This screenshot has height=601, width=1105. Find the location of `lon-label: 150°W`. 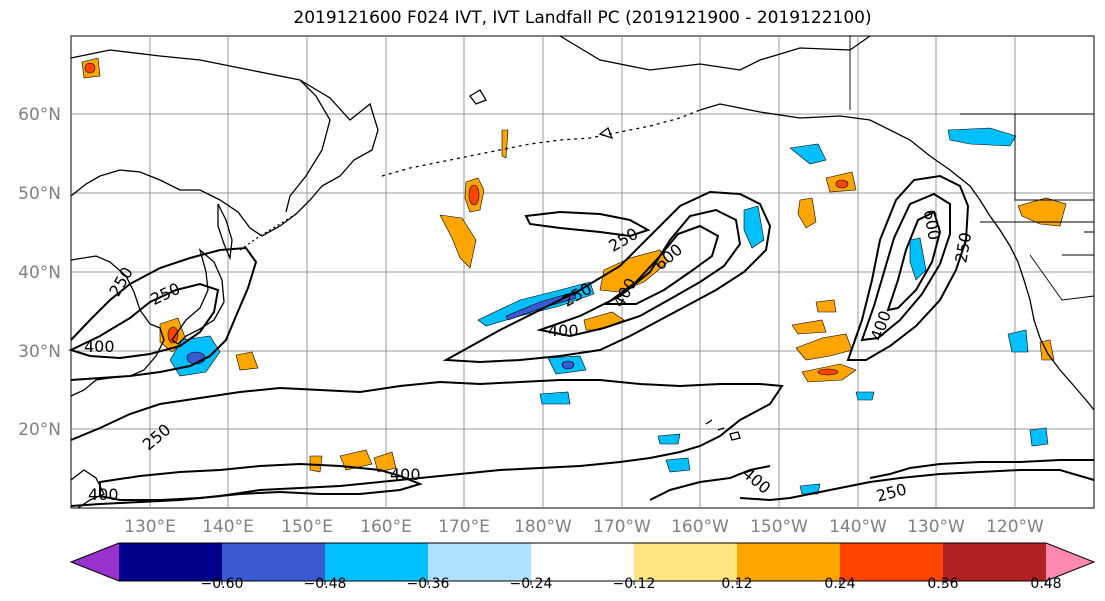

lon-label: 150°W is located at coordinates (779, 527).